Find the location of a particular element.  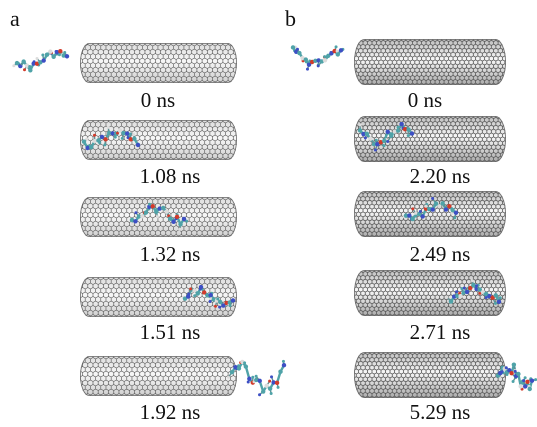

time-label-a-3: 1.51 ns is located at coordinates (170, 332).